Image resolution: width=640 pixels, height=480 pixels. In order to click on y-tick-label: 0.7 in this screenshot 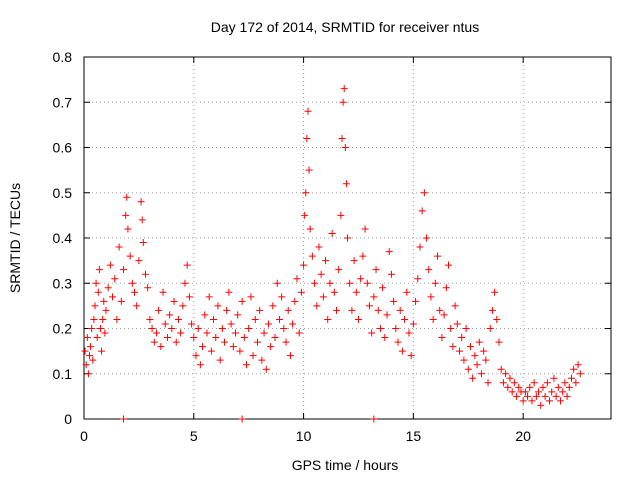, I will do `click(63, 102)`.